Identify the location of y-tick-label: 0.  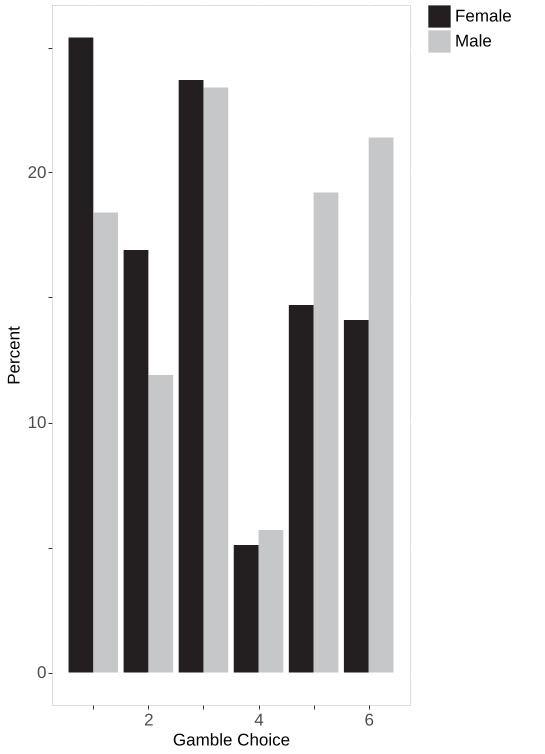
(41, 672).